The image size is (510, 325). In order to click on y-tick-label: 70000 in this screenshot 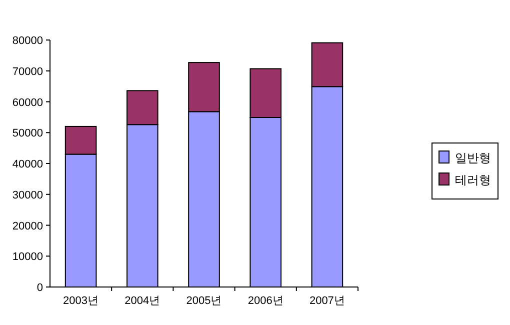, I will do `click(27, 72)`.